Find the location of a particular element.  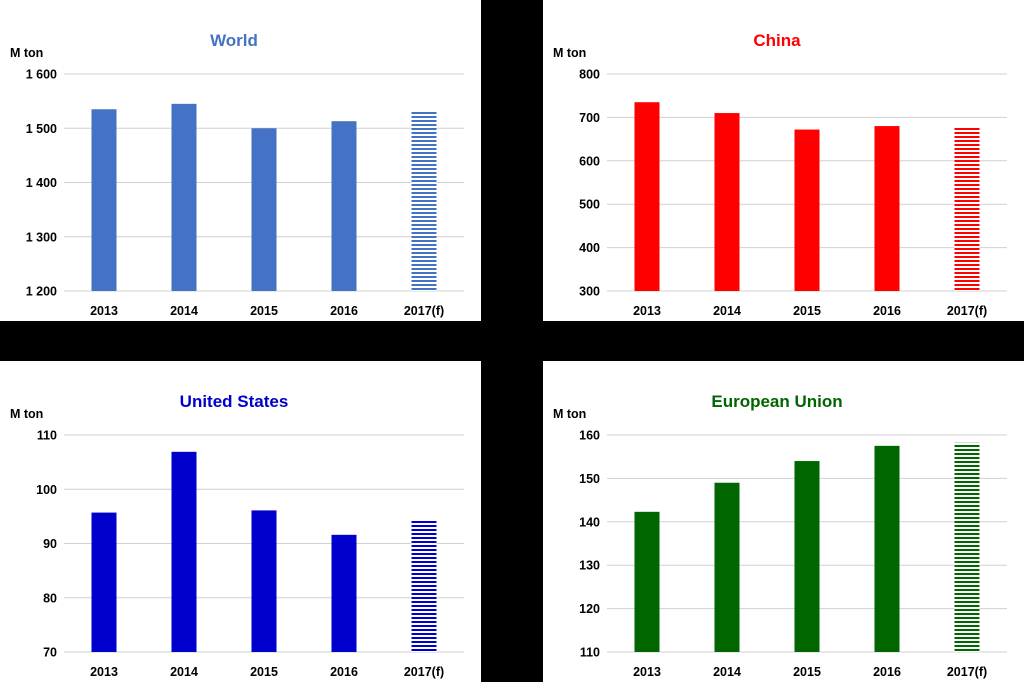

y-tick-label: 140 is located at coordinates (589, 522).